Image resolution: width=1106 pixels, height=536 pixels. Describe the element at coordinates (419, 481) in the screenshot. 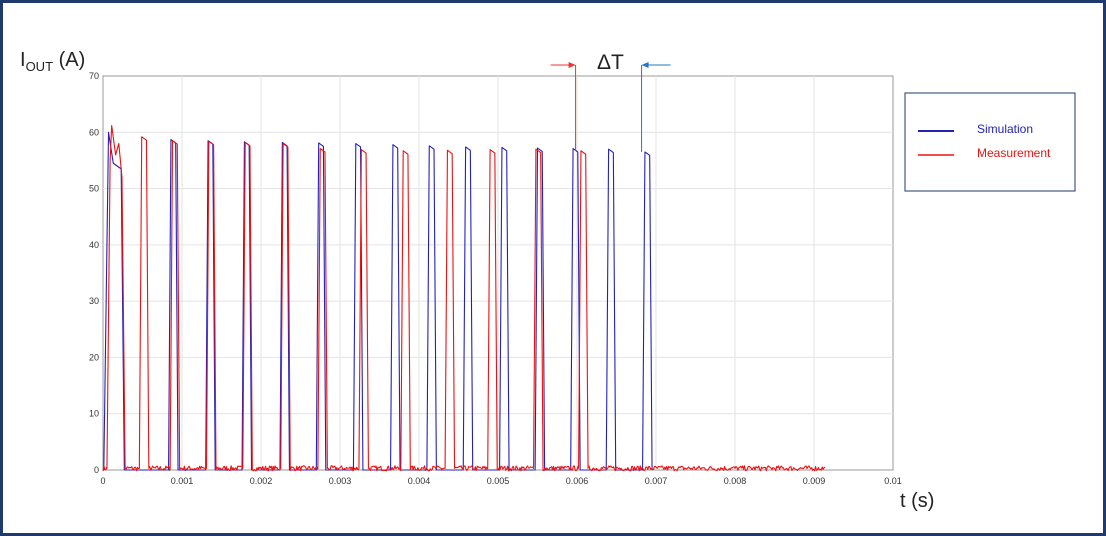

I see `x-tick-label: 0.004` at that location.